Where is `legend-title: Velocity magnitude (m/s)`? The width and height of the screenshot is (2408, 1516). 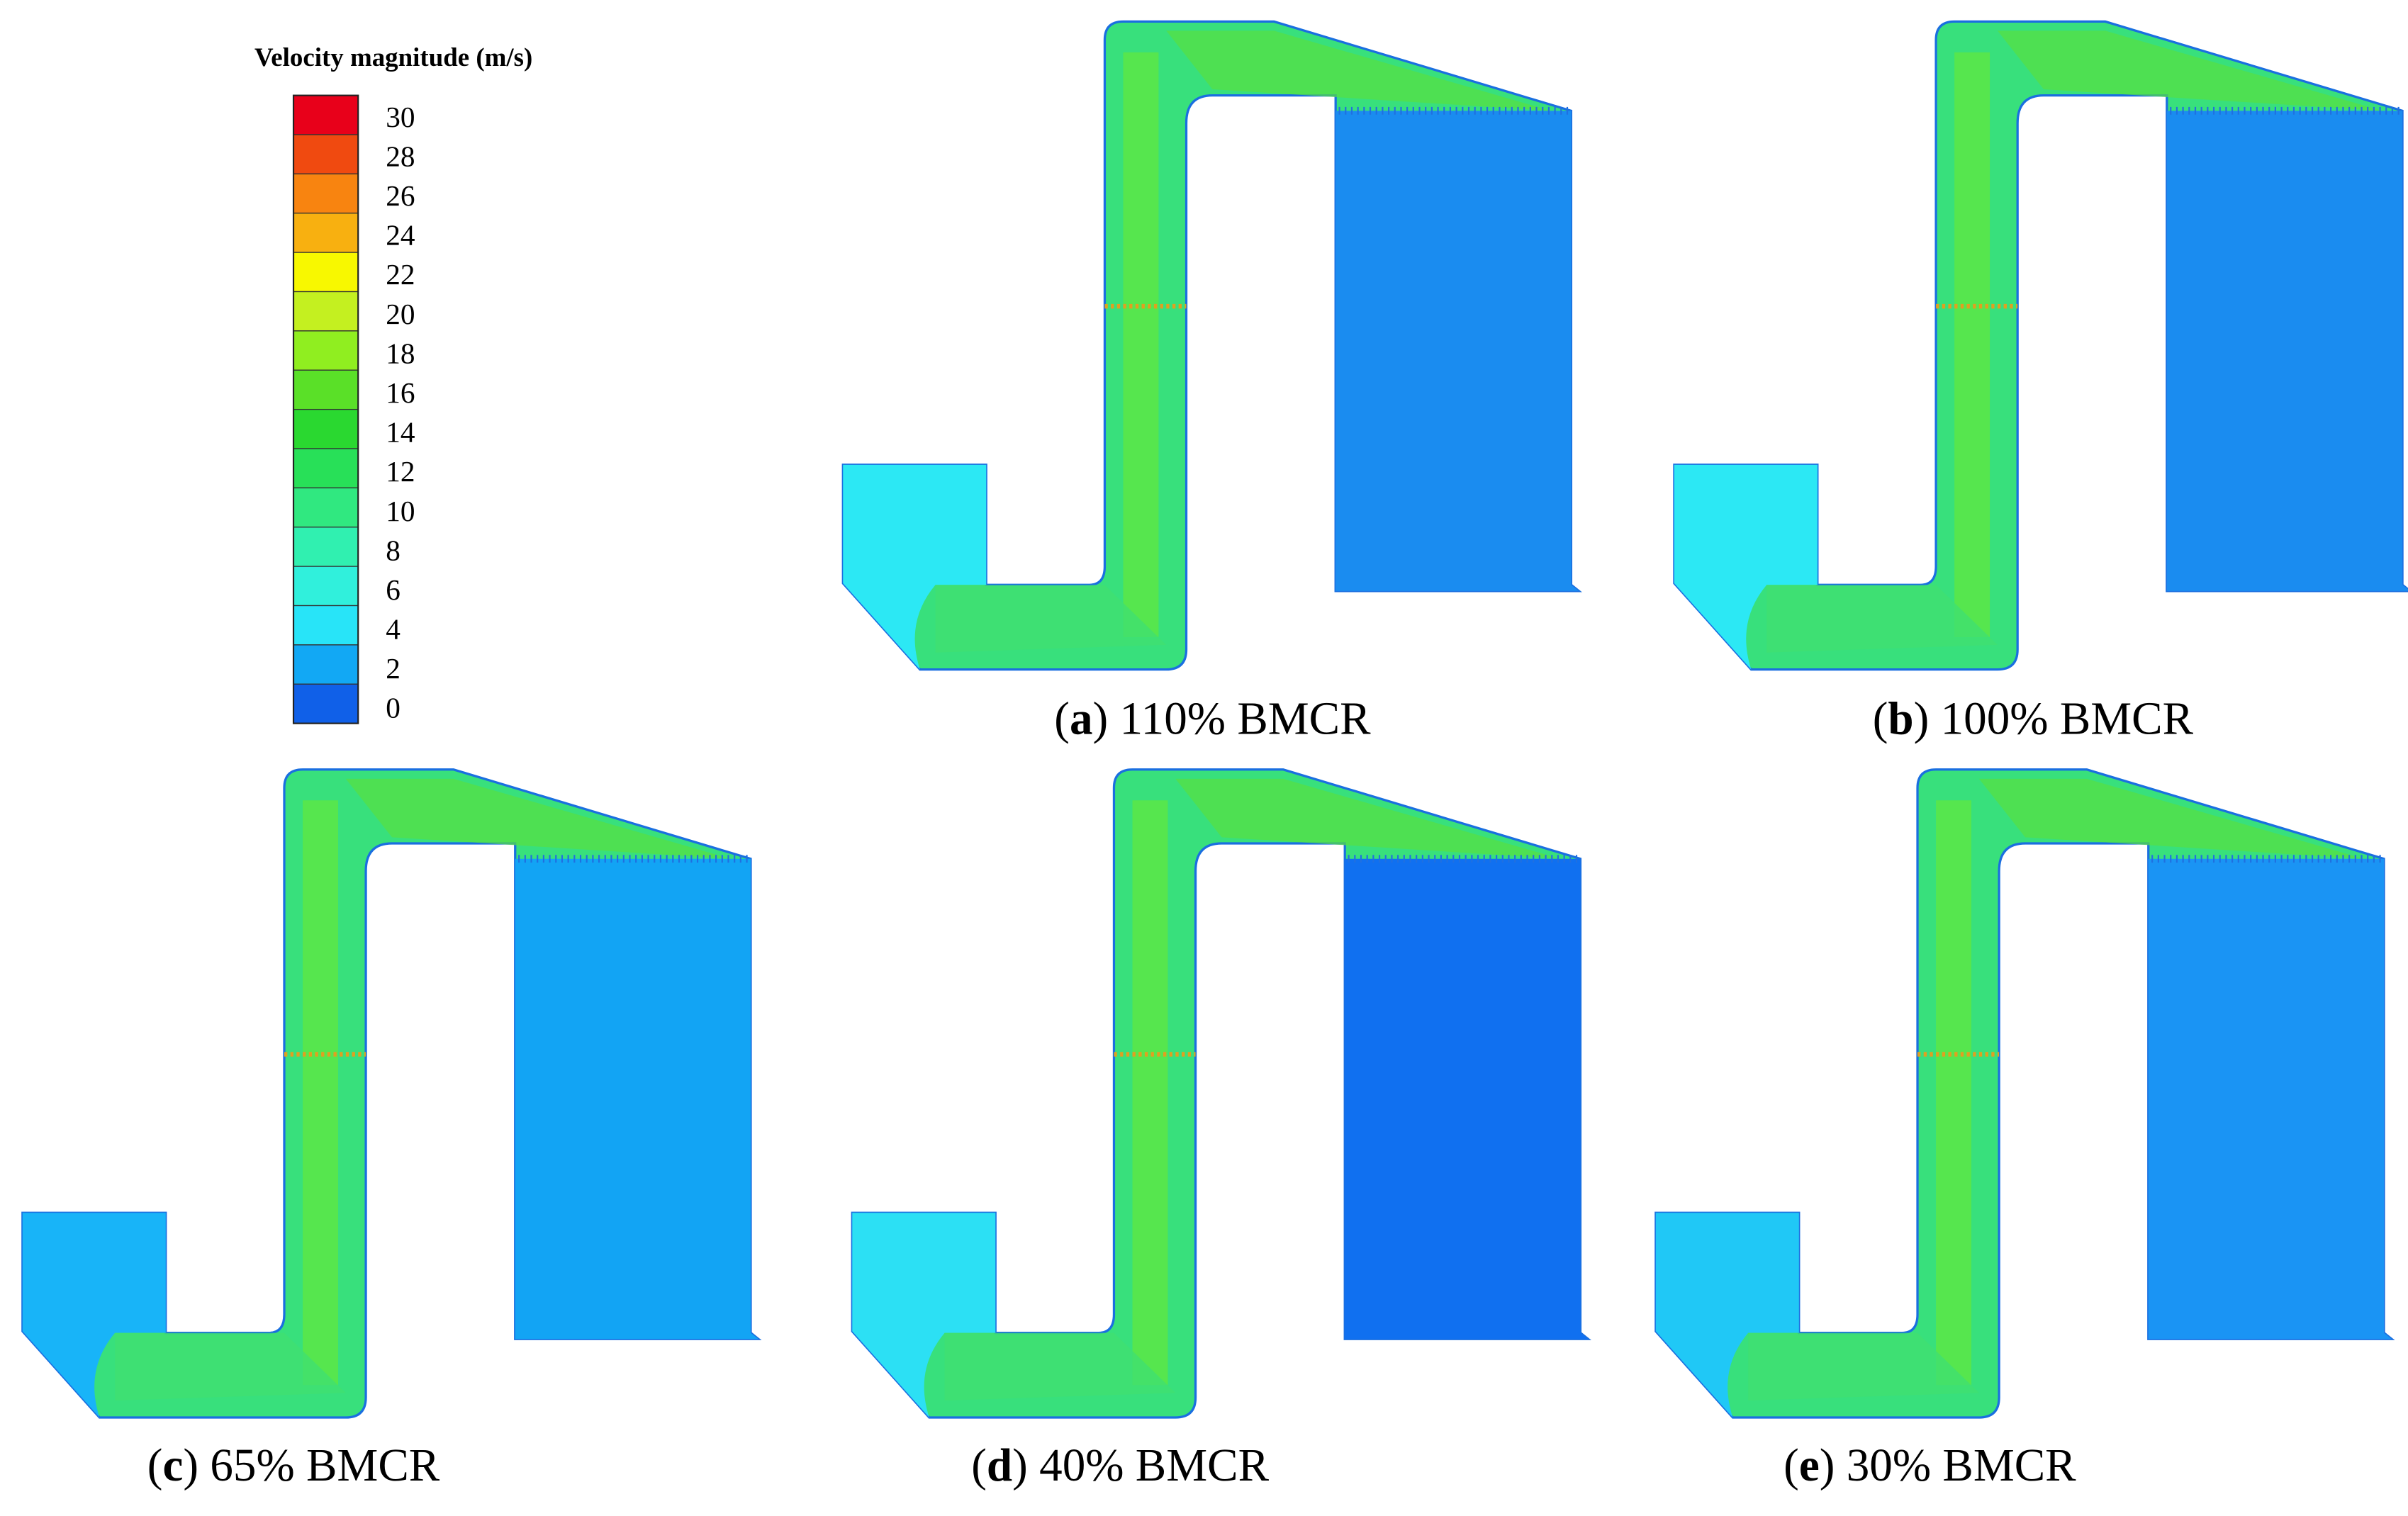 legend-title: Velocity magnitude (m/s) is located at coordinates (393, 57).